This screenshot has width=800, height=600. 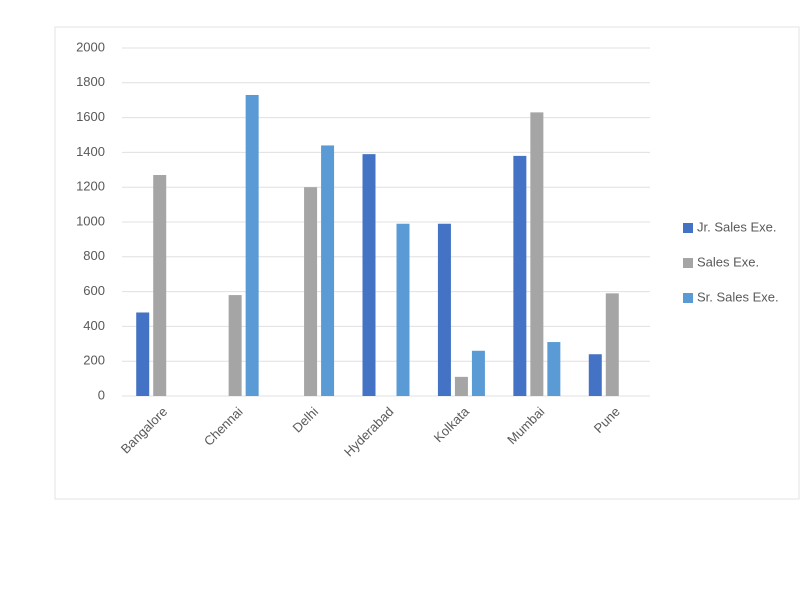 I want to click on y-tick-label: 400, so click(x=94, y=325).